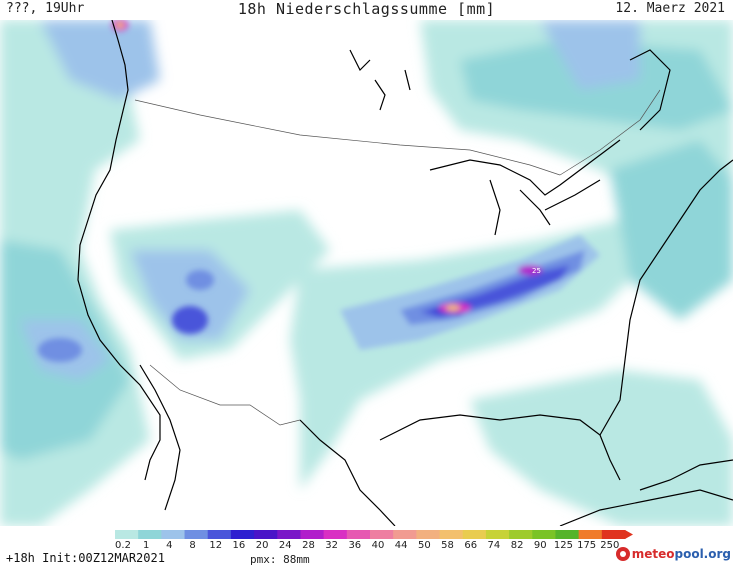 This screenshot has width=733, height=566. I want to click on colorbar-tick-label: 0.2, so click(123, 545).